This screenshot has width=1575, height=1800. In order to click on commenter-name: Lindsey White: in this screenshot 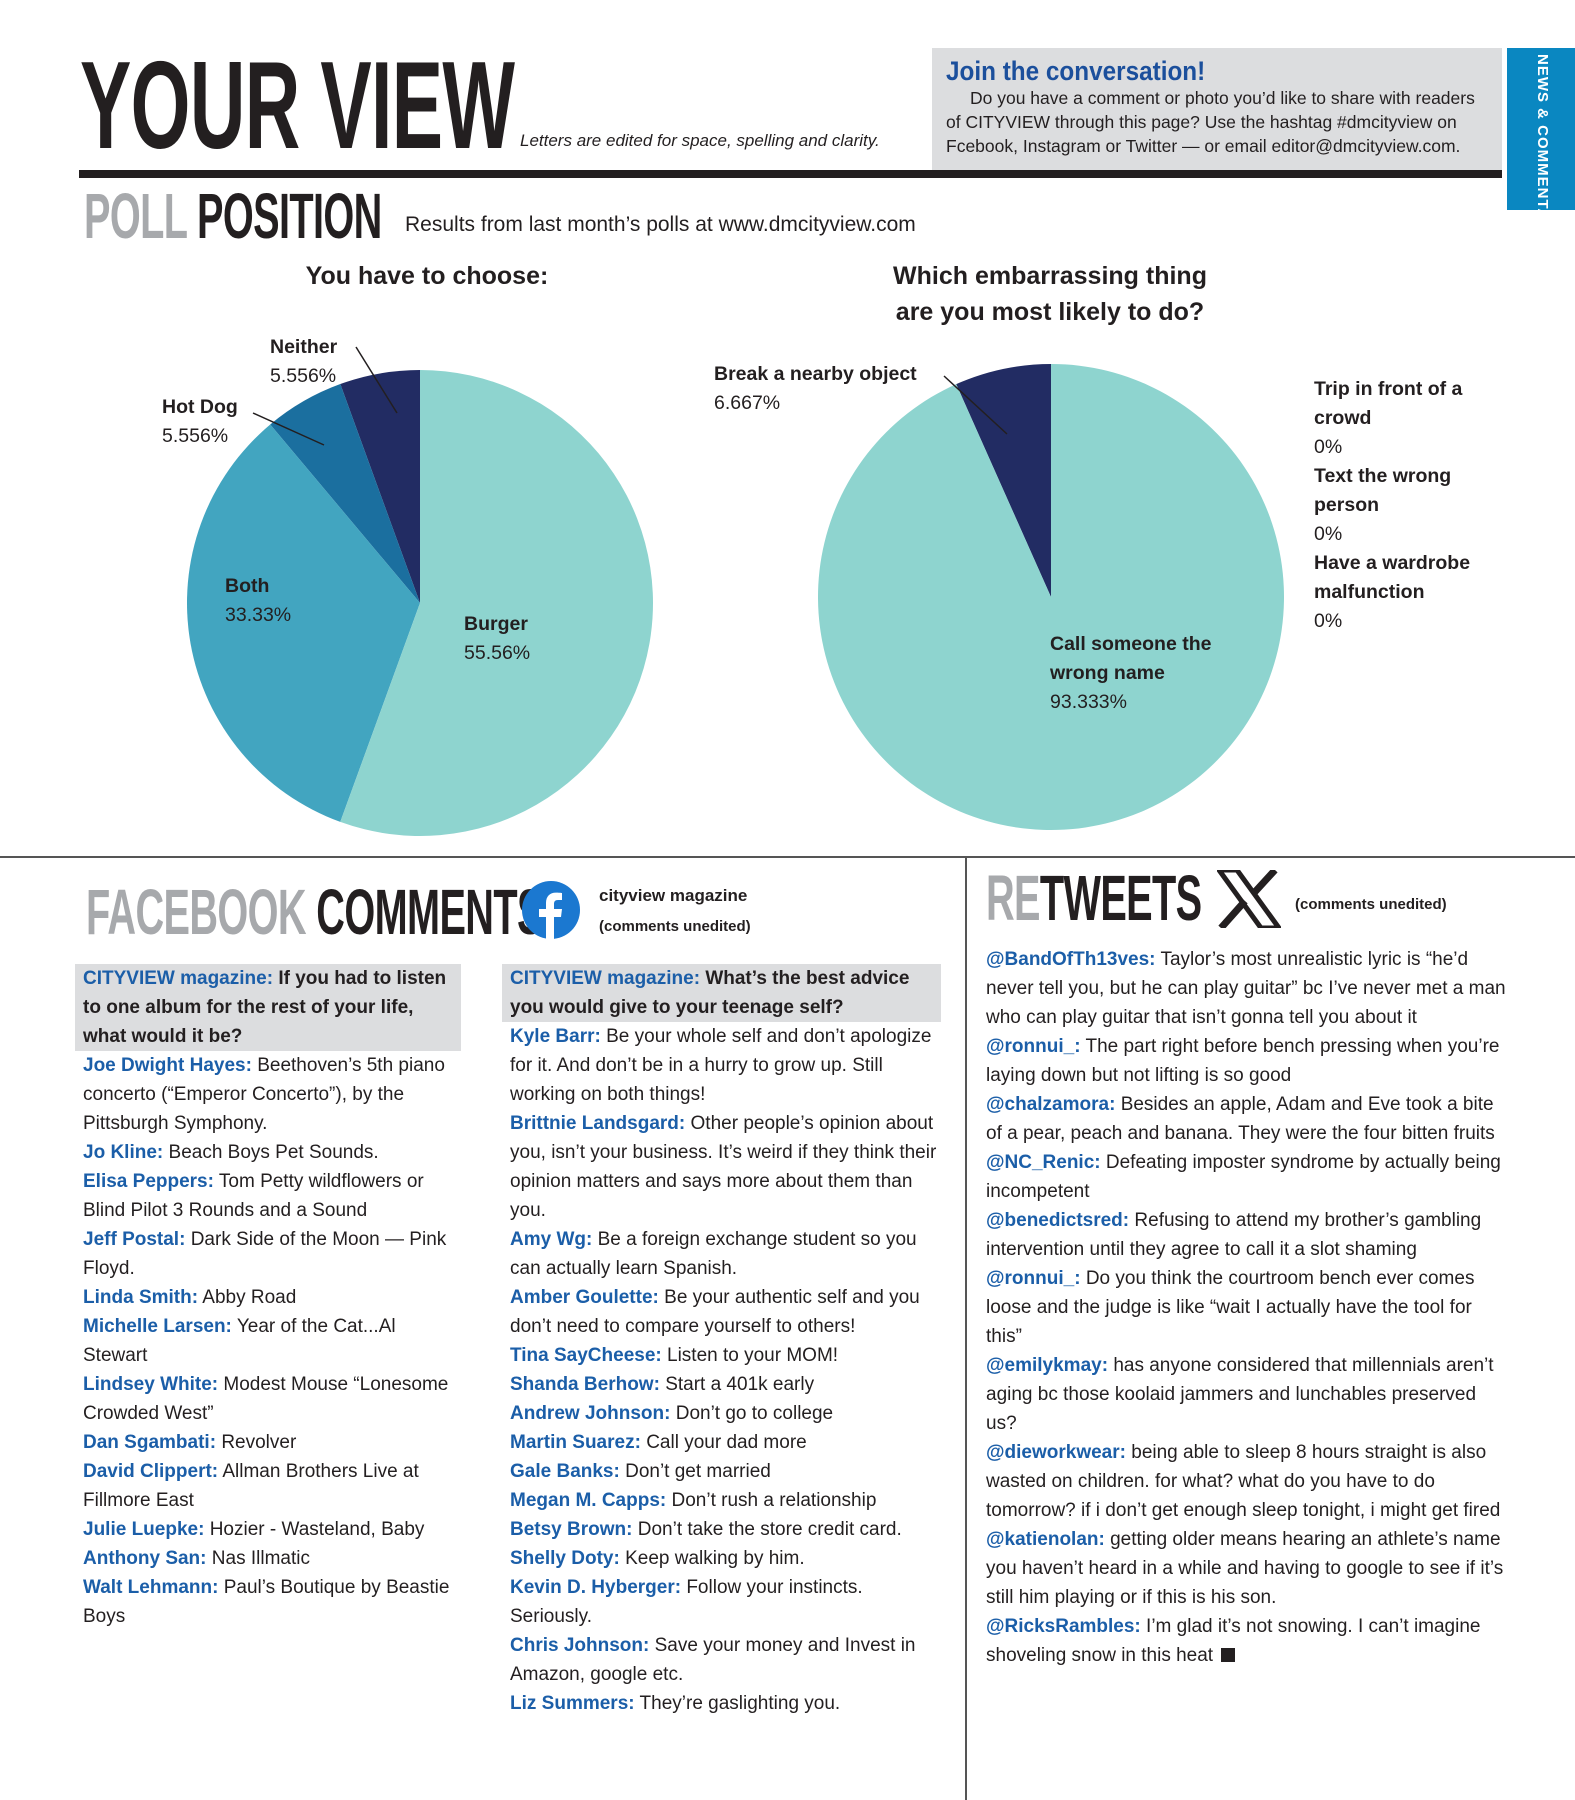, I will do `click(151, 1384)`.